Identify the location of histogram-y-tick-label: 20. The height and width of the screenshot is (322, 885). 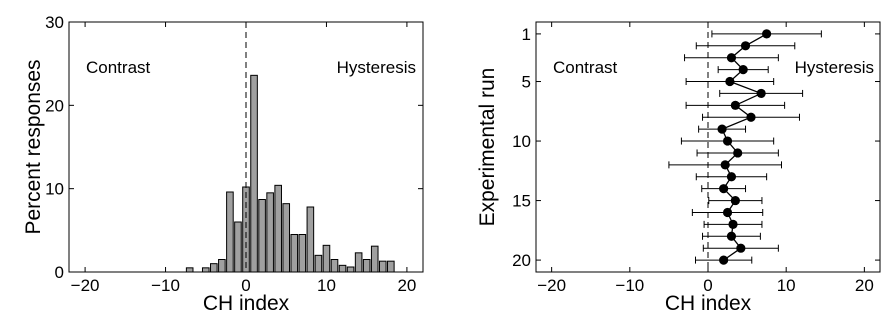
(54, 105).